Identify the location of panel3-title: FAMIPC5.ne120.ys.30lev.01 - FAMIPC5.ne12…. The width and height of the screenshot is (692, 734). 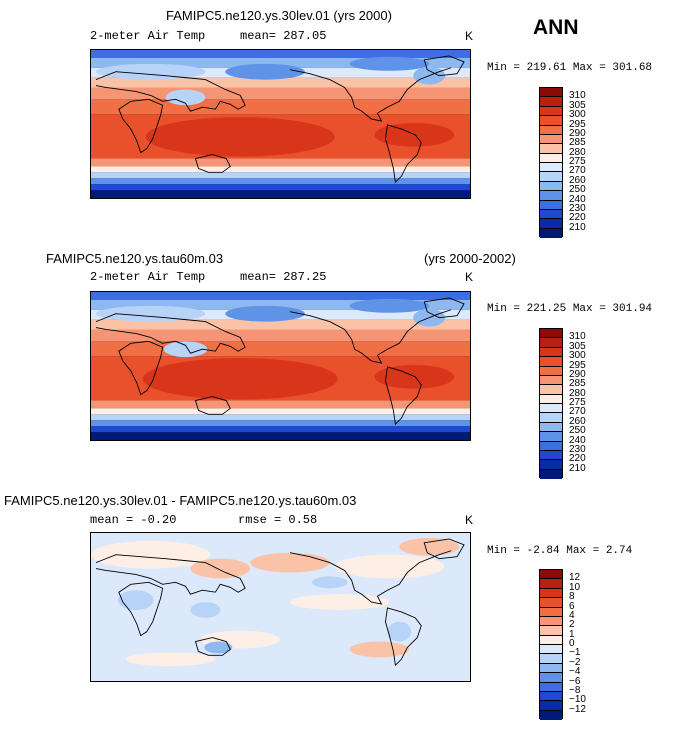
(180, 500).